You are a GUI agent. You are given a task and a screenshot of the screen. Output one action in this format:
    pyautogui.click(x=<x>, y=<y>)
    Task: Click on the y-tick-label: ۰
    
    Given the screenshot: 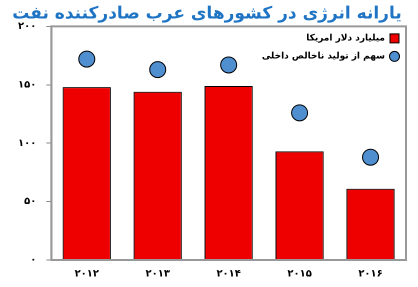 What is the action you would take?
    pyautogui.click(x=33, y=260)
    